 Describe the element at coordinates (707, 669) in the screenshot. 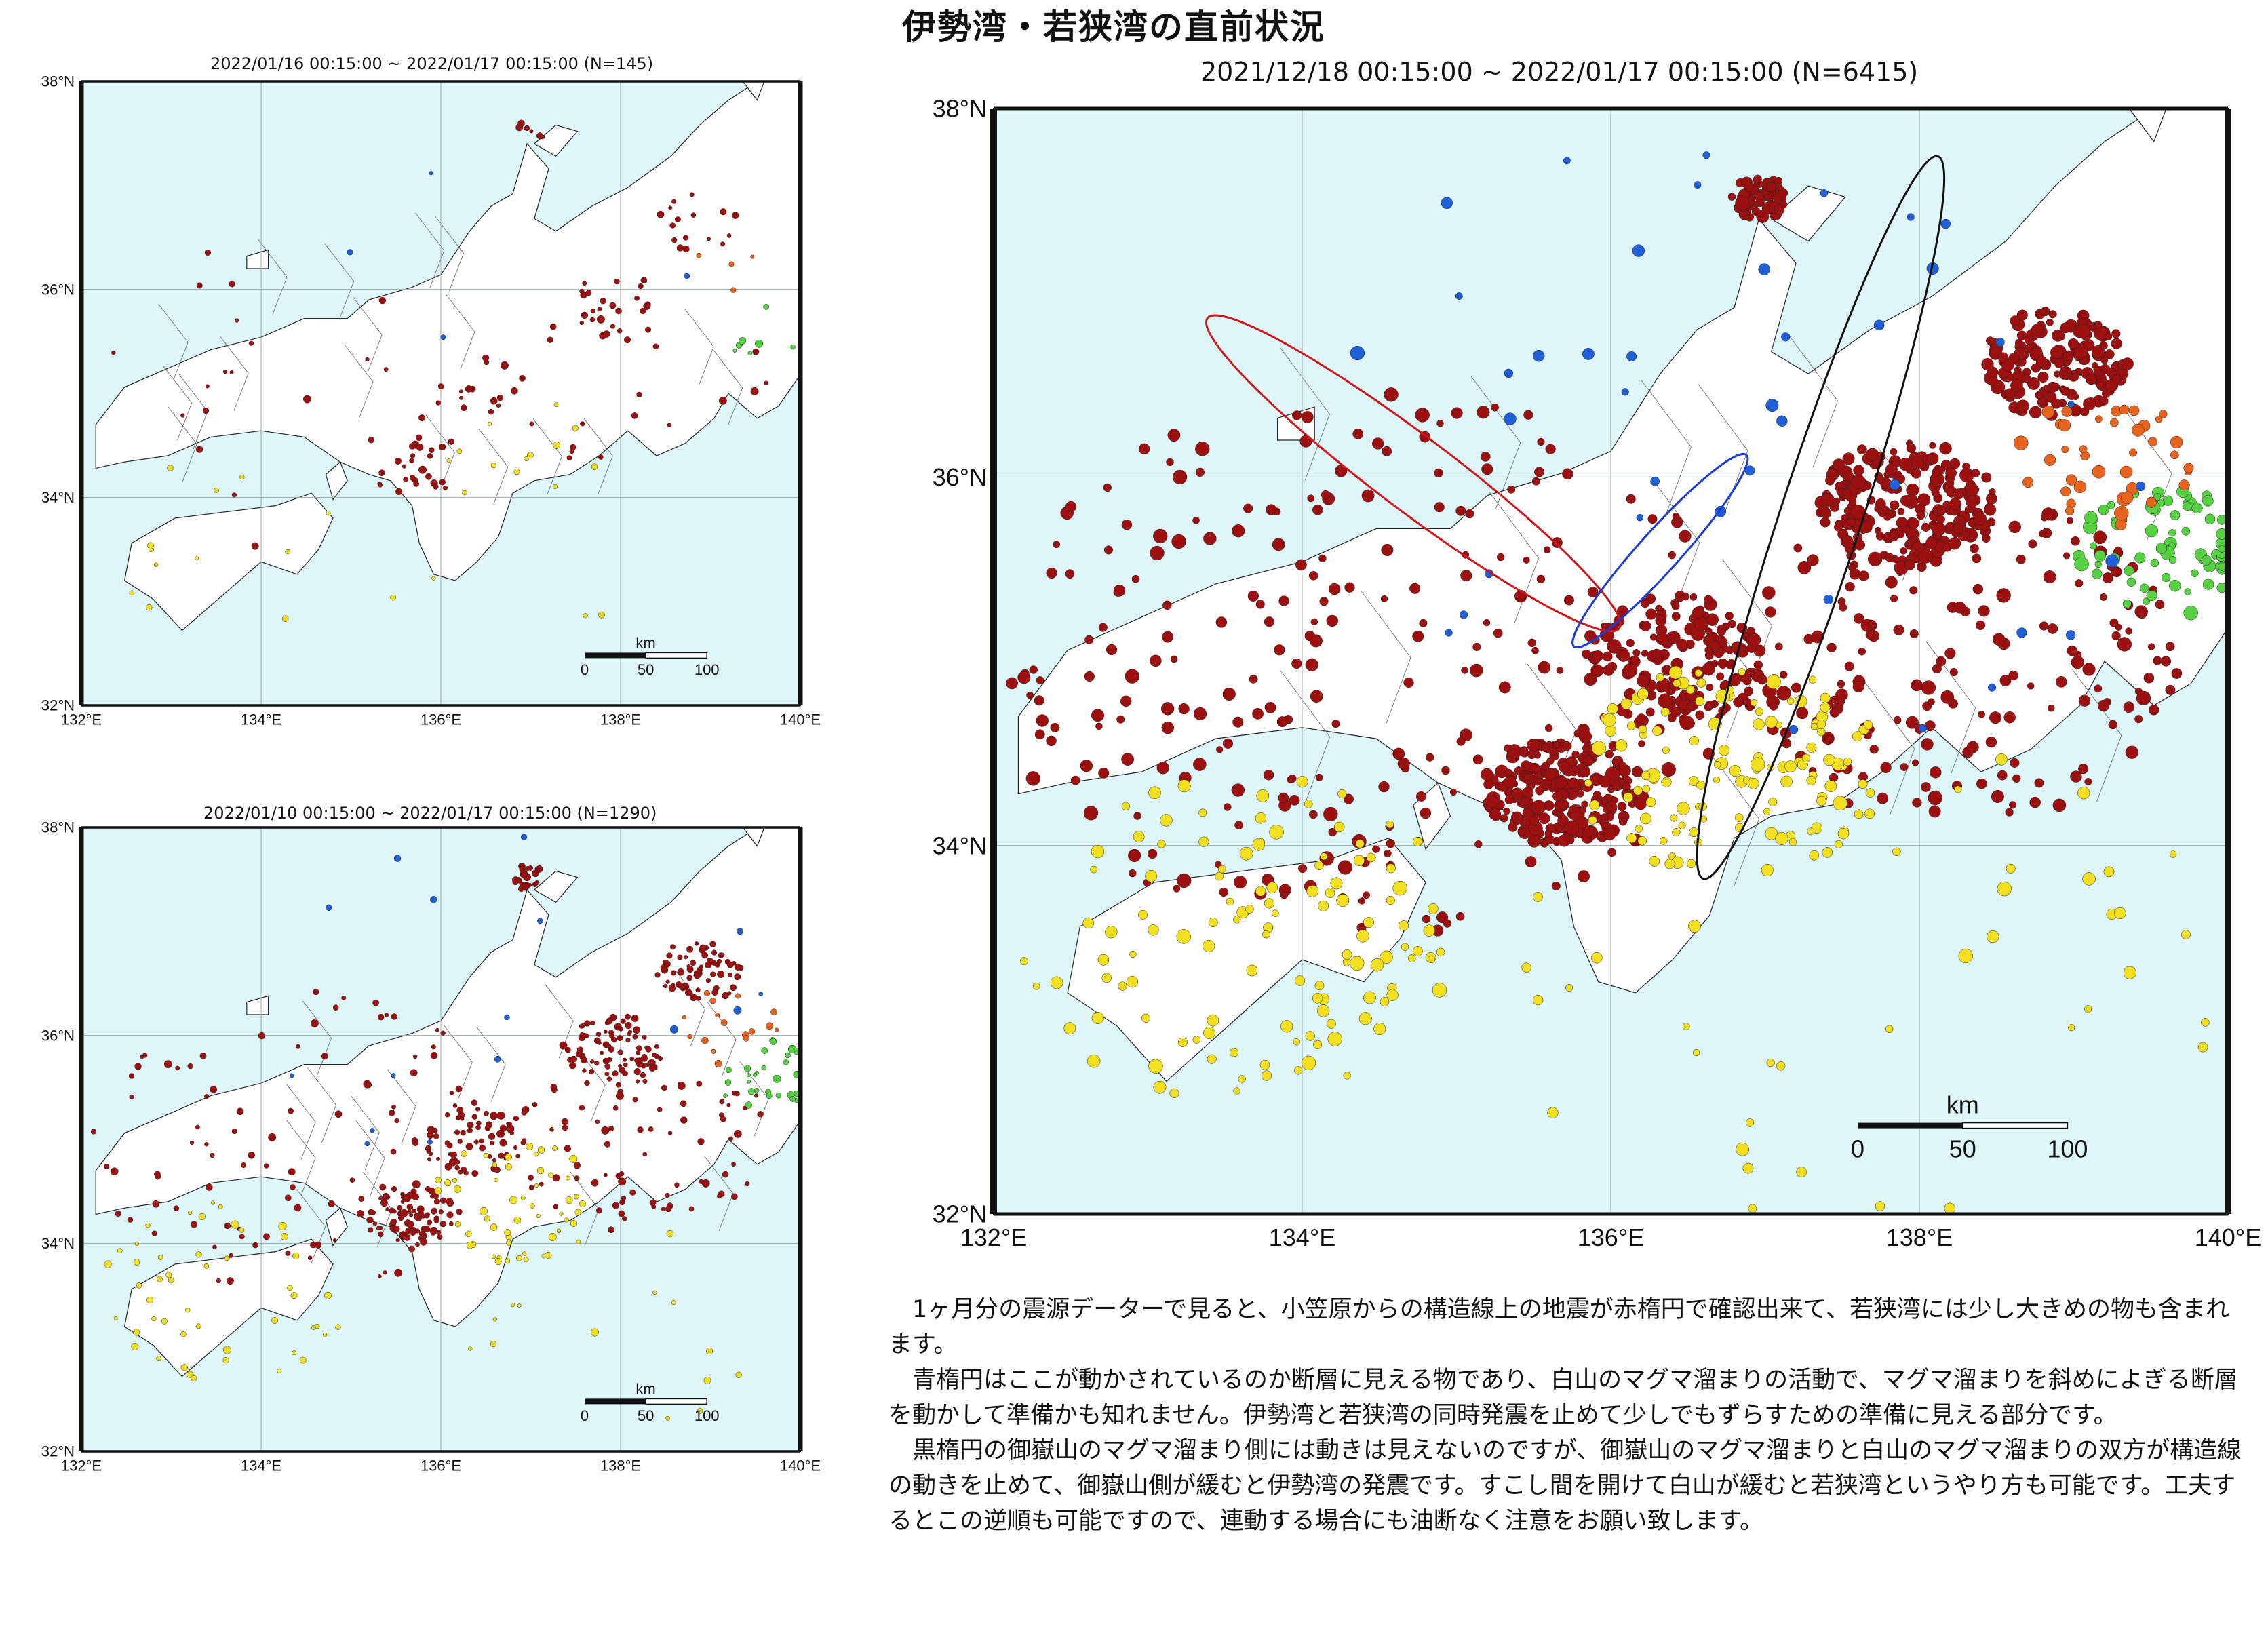

I see `scale-tick-label: 100` at that location.